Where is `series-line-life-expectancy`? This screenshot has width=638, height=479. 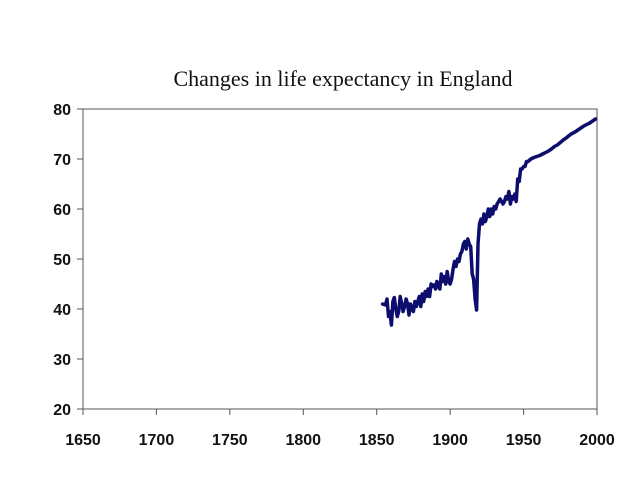 series-line-life-expectancy is located at coordinates (489, 222).